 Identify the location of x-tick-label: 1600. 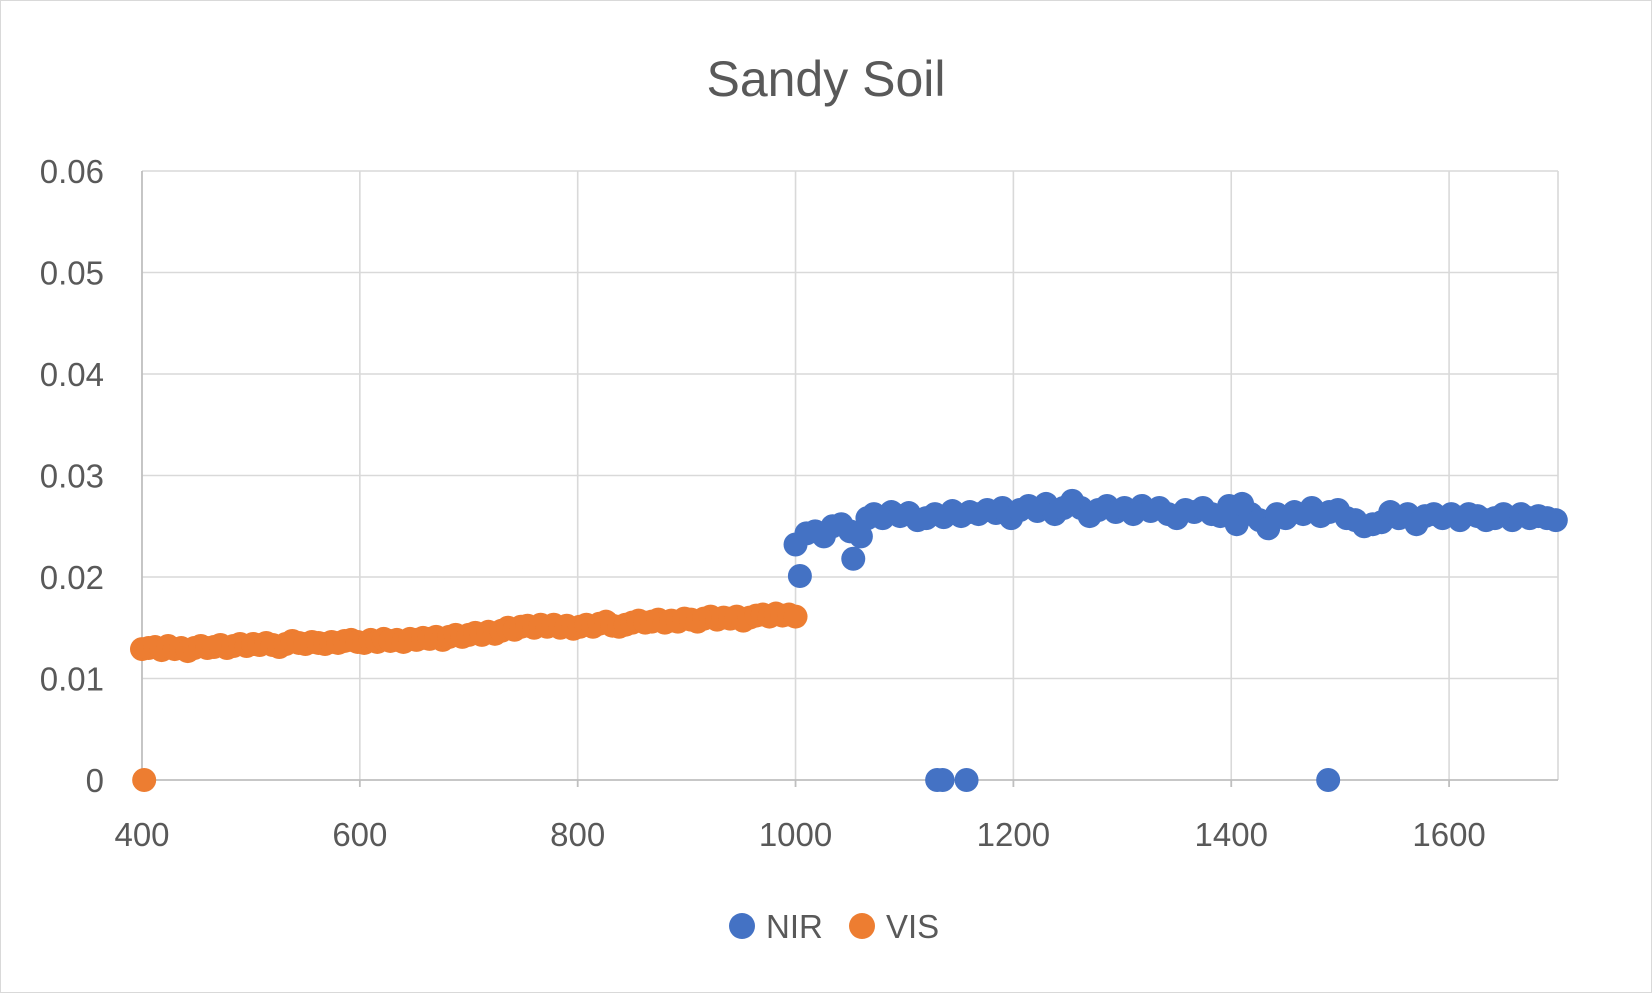
(1448, 834).